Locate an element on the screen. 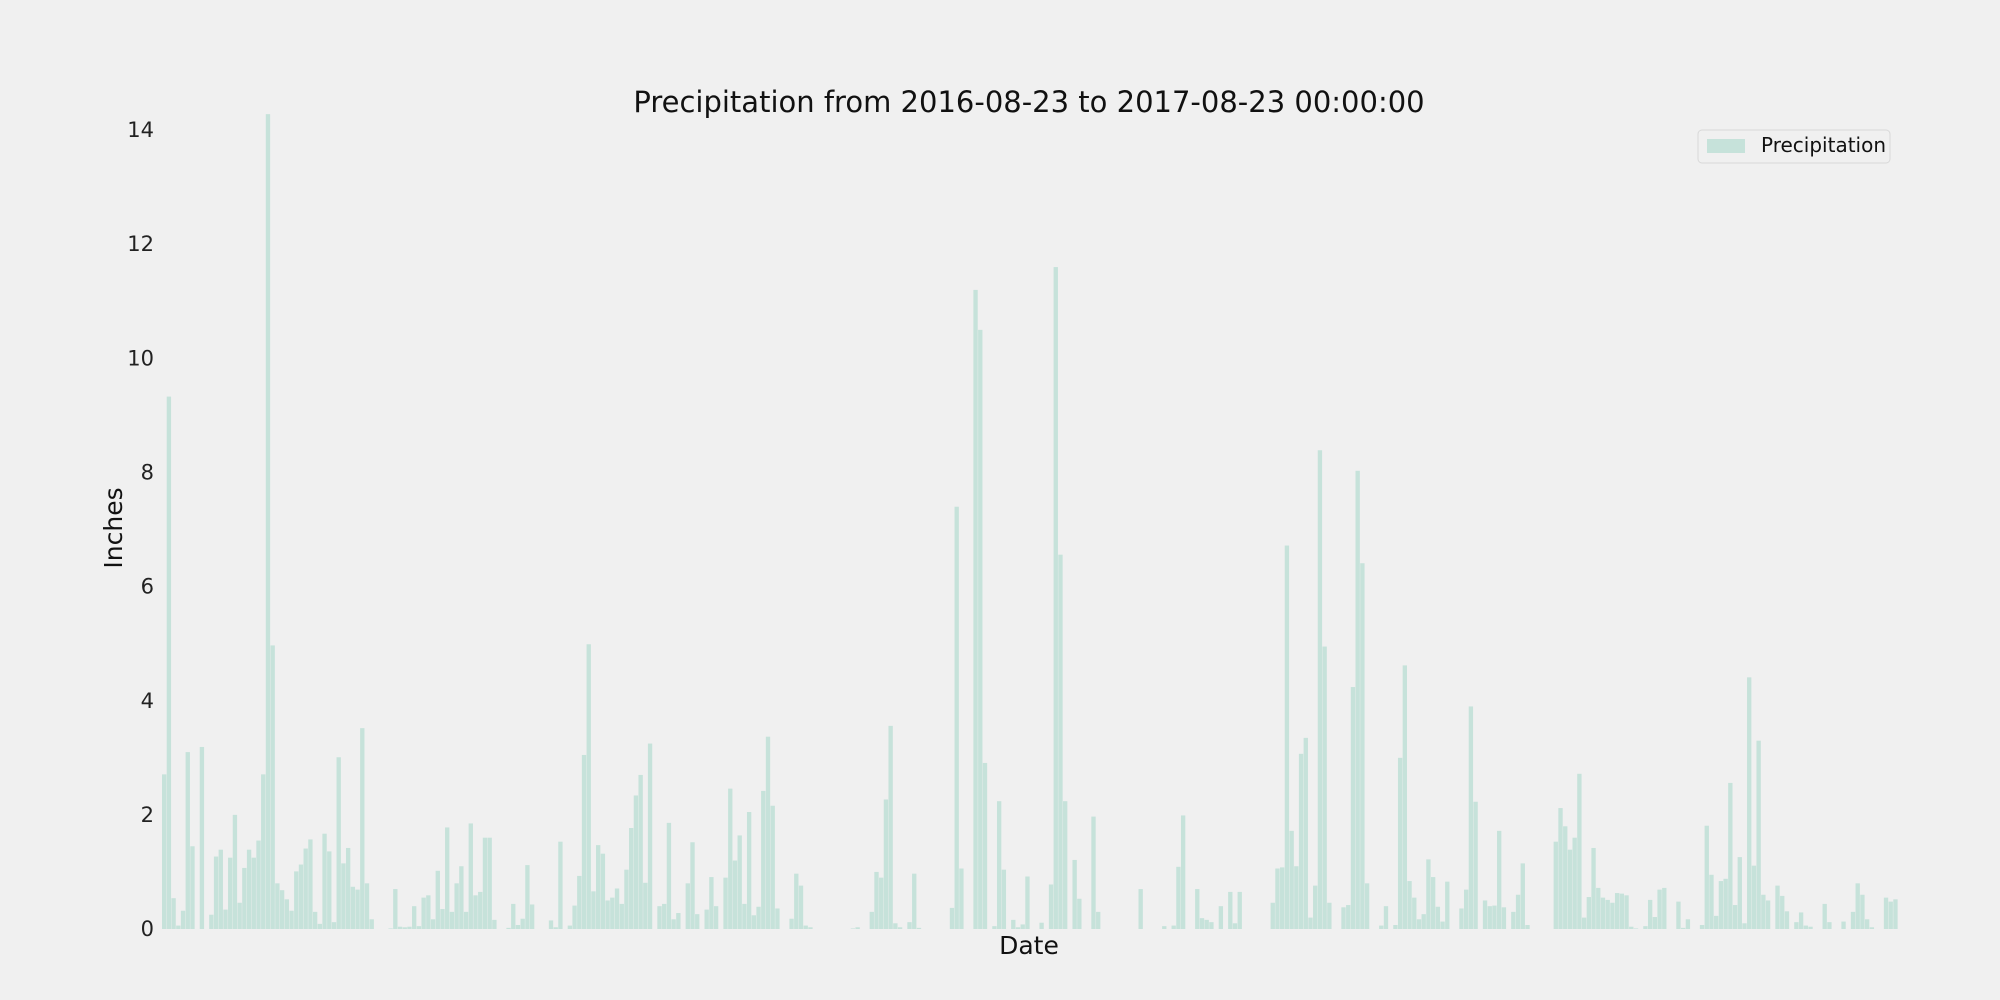  y-tick-label: 8 is located at coordinates (147, 473).